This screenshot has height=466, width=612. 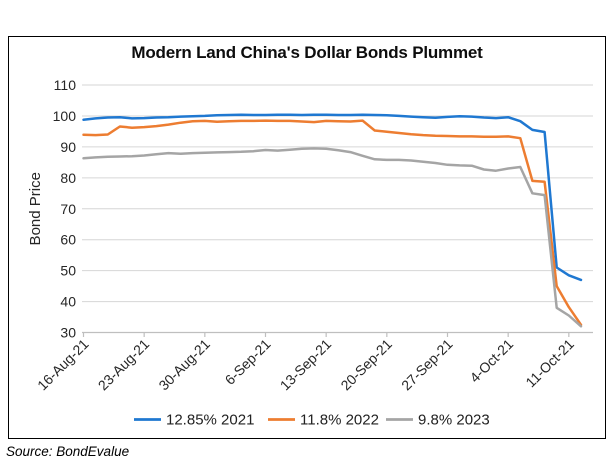 What do you see at coordinates (491, 361) in the screenshot?
I see `x-tick-label: 4-Oct-21` at bounding box center [491, 361].